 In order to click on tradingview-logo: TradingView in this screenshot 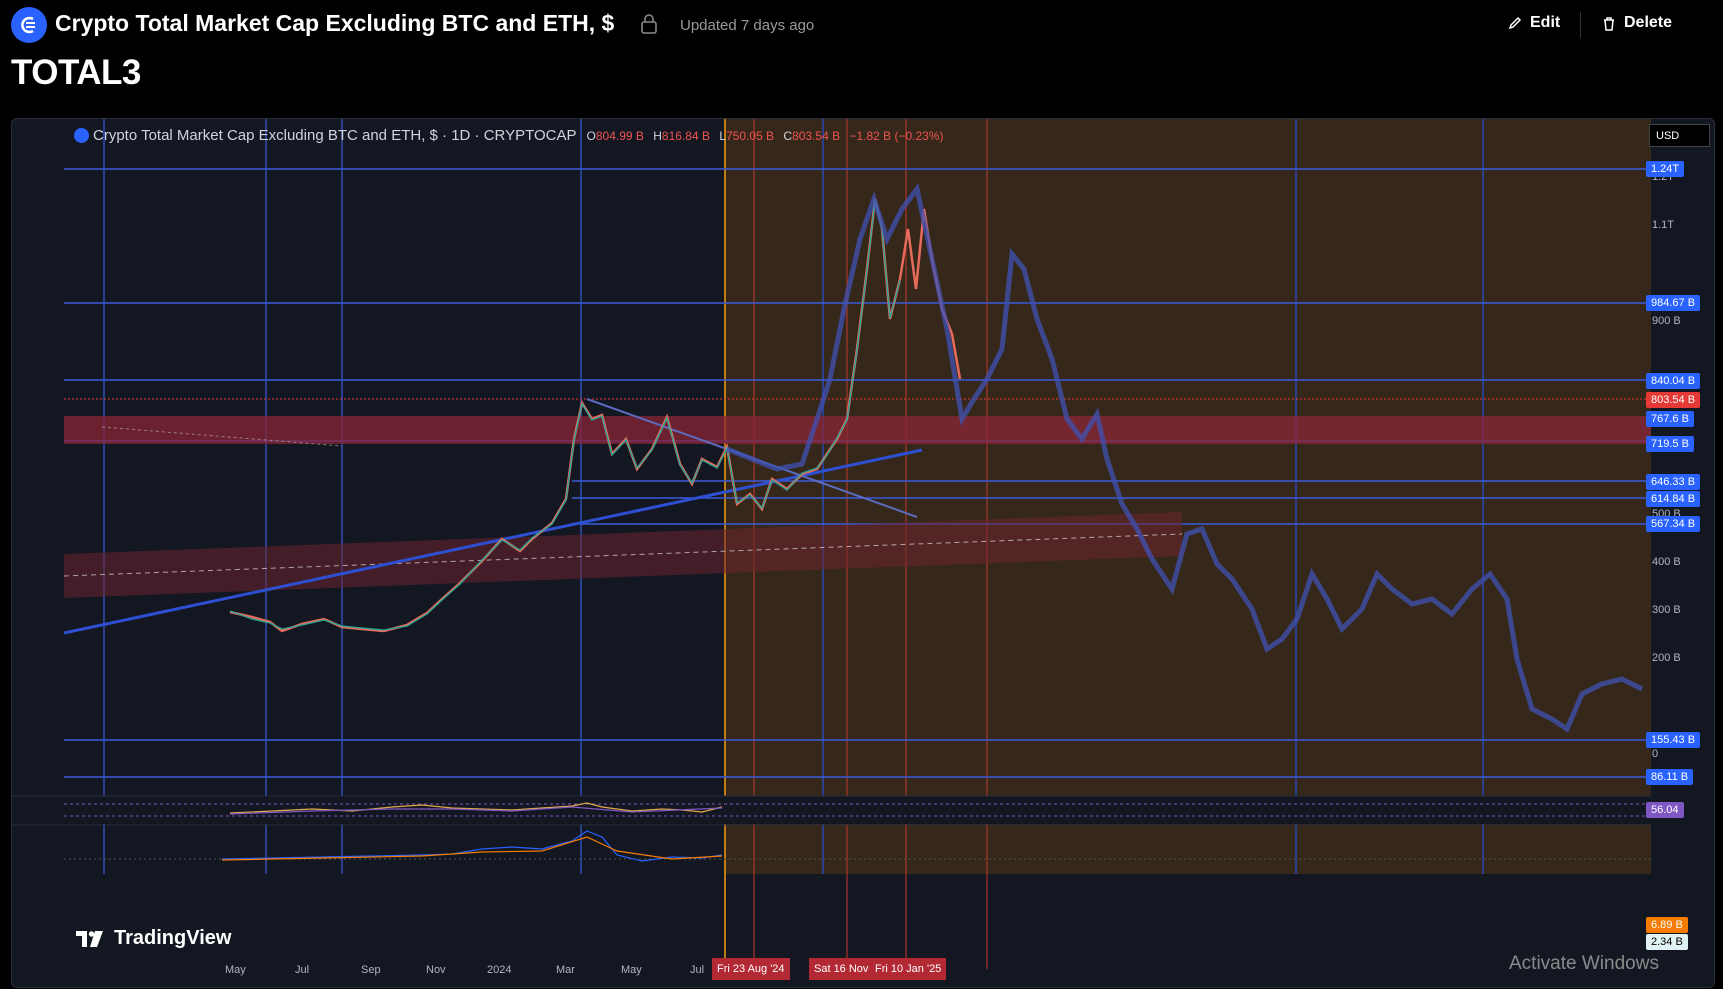, I will do `click(153, 938)`.